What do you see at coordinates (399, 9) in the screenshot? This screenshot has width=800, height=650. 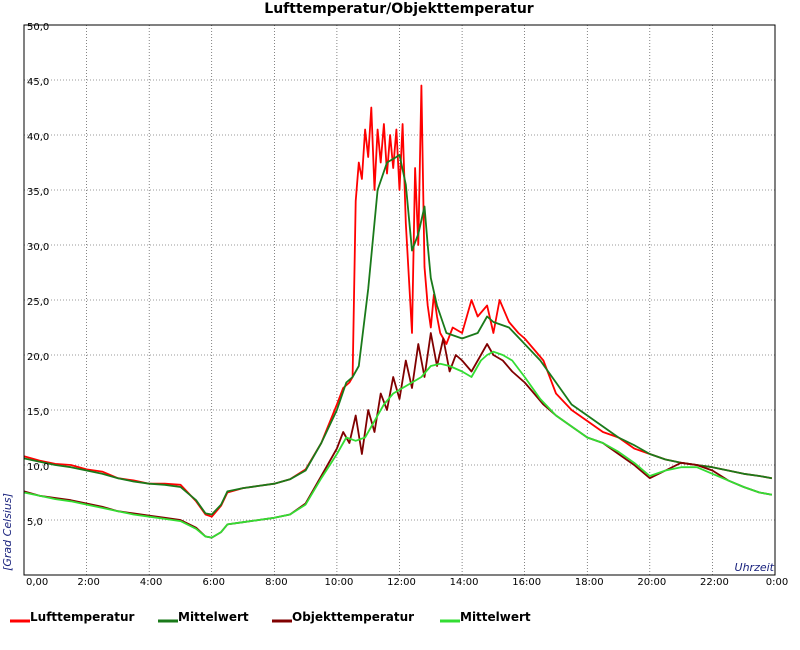 I see `chart-title: Lufttemperatur/Objekttemperatur` at bounding box center [399, 9].